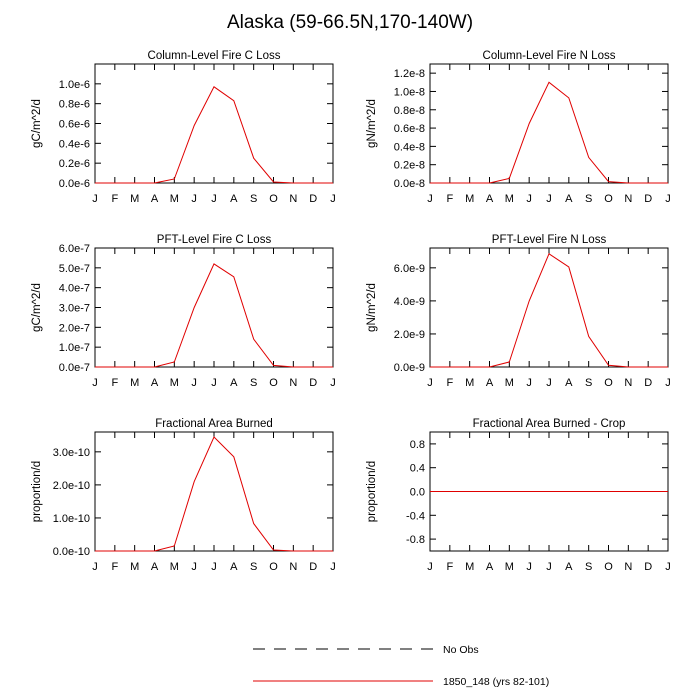 The width and height of the screenshot is (700, 700). What do you see at coordinates (549, 240) in the screenshot?
I see `chart-title: PFT-Level Fire N Loss` at bounding box center [549, 240].